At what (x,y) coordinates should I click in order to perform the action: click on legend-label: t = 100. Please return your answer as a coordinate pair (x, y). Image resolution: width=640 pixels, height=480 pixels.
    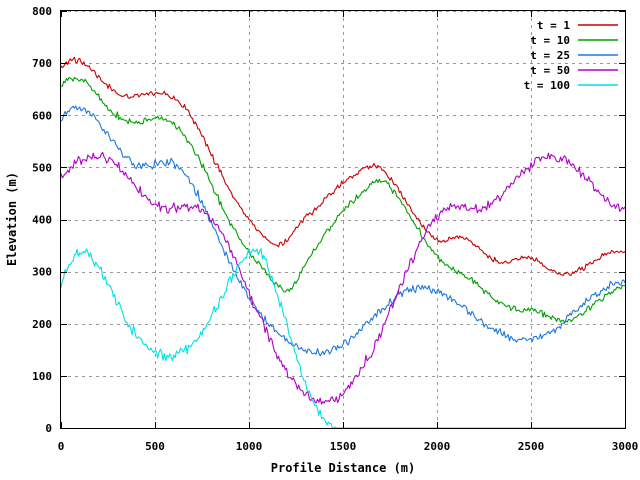
    Looking at the image, I should click on (547, 85).